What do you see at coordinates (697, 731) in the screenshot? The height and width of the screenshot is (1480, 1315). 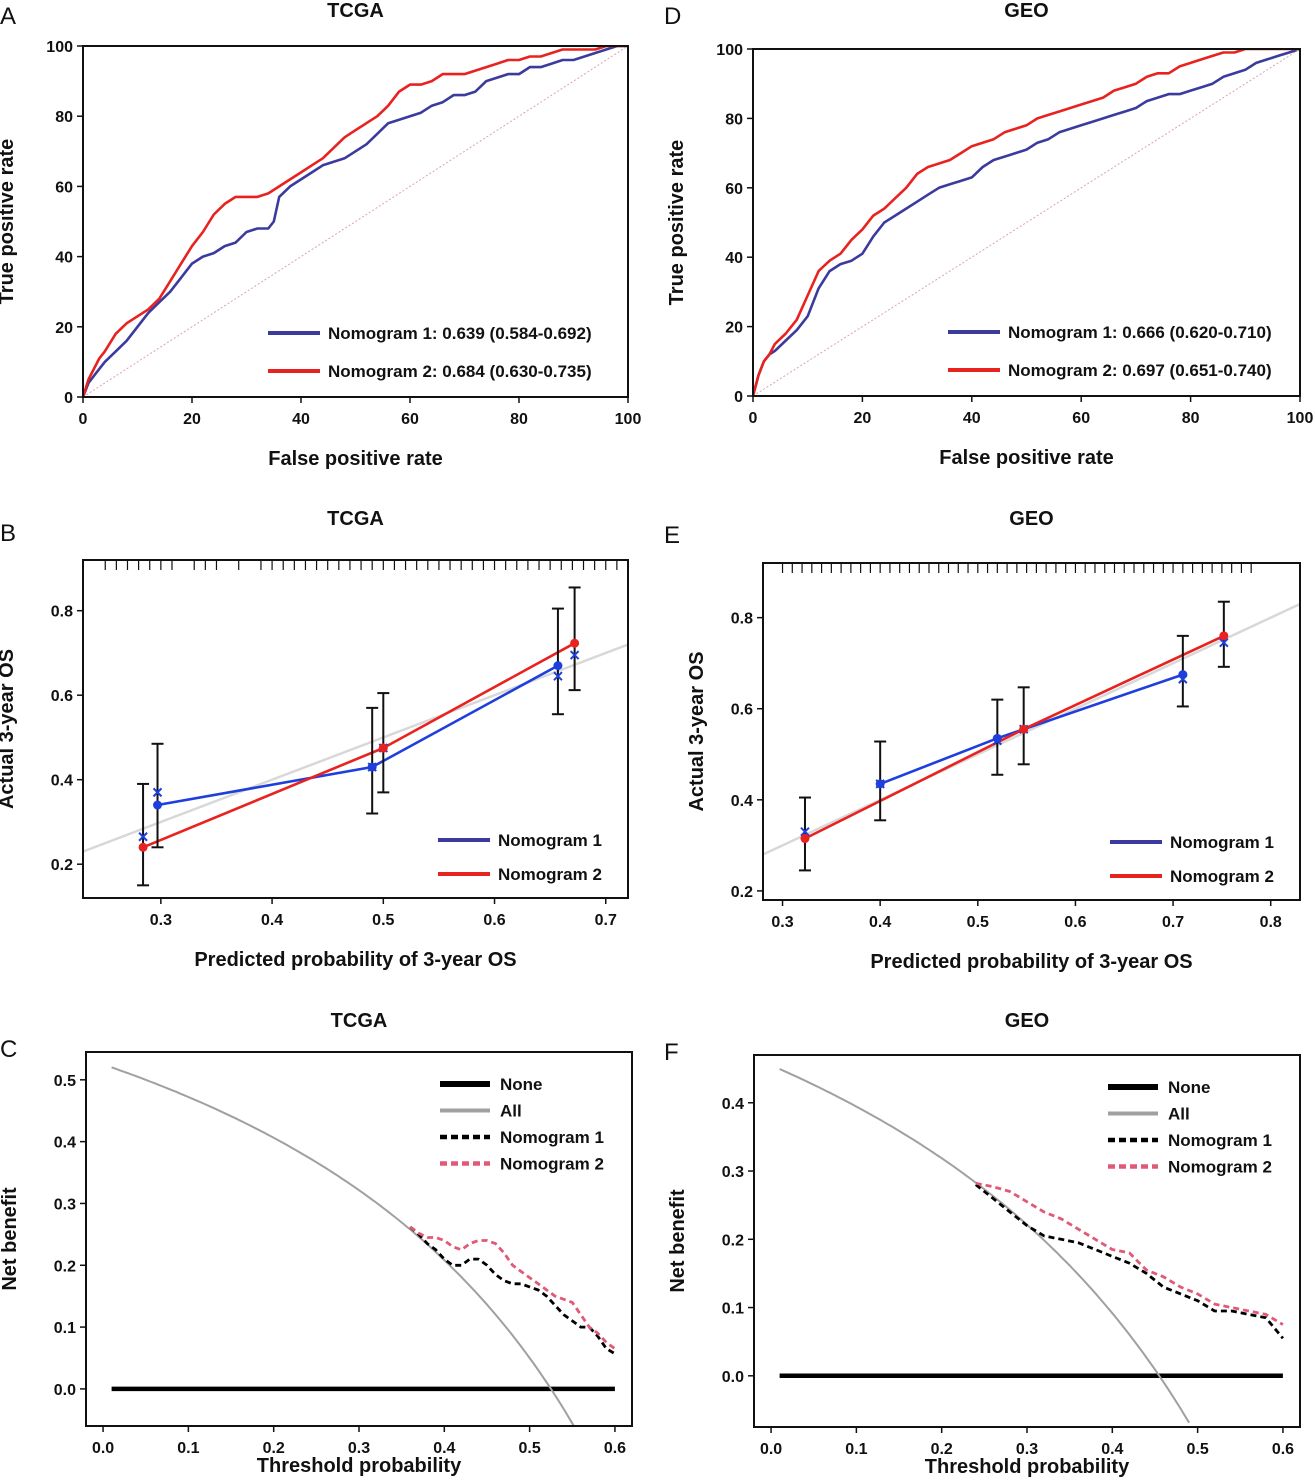 I see `y-axis-label: Actual 3-year OS` at bounding box center [697, 731].